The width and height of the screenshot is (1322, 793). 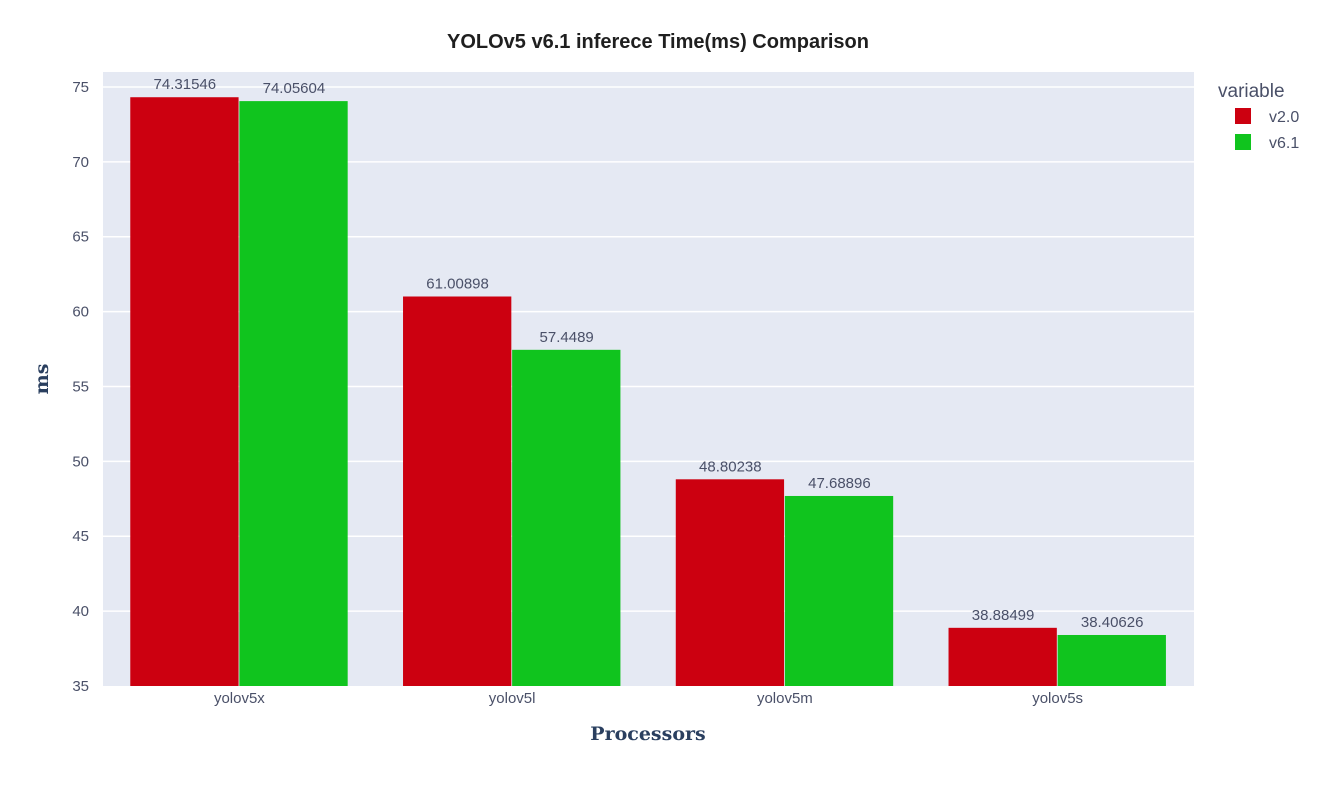 What do you see at coordinates (80, 162) in the screenshot?
I see `y-tick-label: 70` at bounding box center [80, 162].